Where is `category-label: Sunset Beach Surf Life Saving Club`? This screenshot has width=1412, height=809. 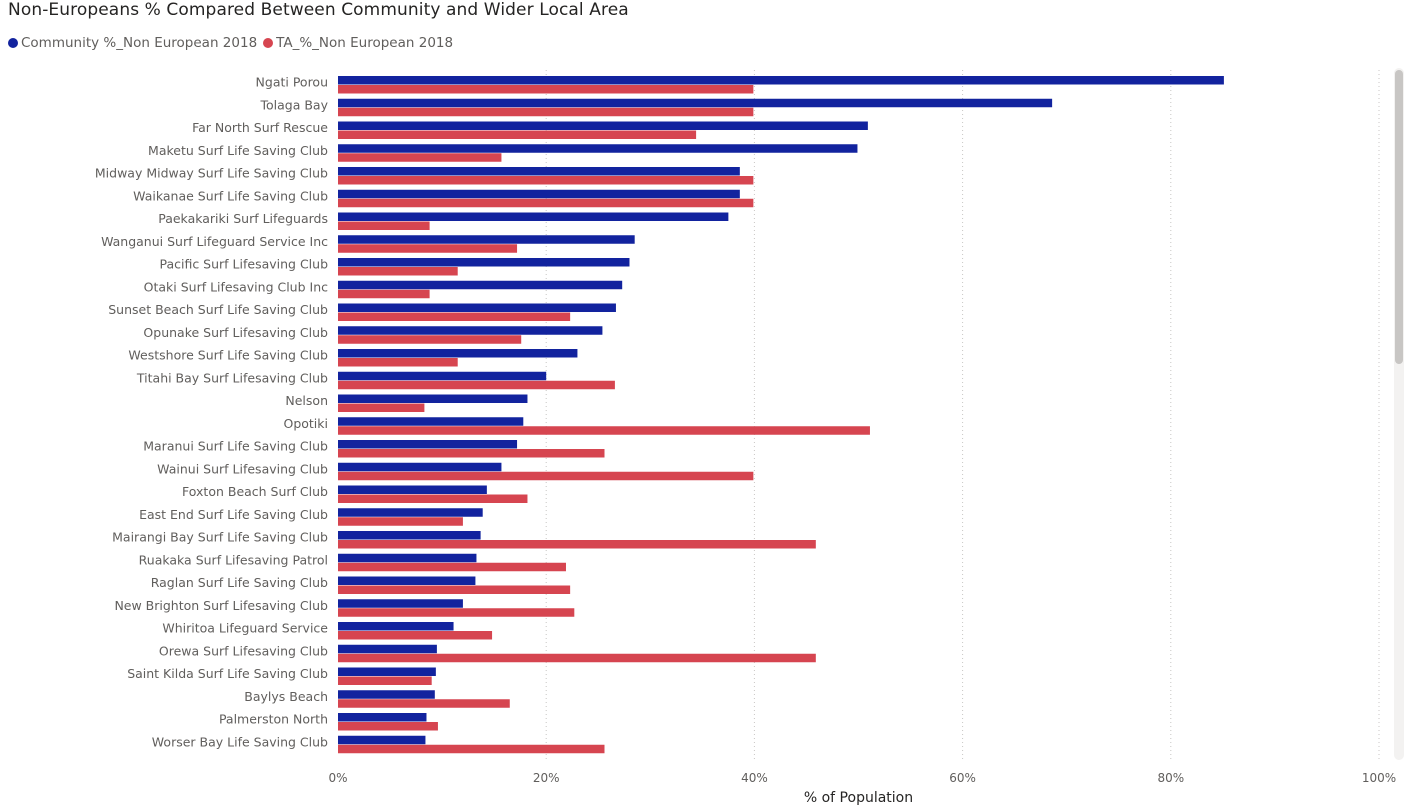
category-label: Sunset Beach Surf Life Saving Club is located at coordinates (218, 309).